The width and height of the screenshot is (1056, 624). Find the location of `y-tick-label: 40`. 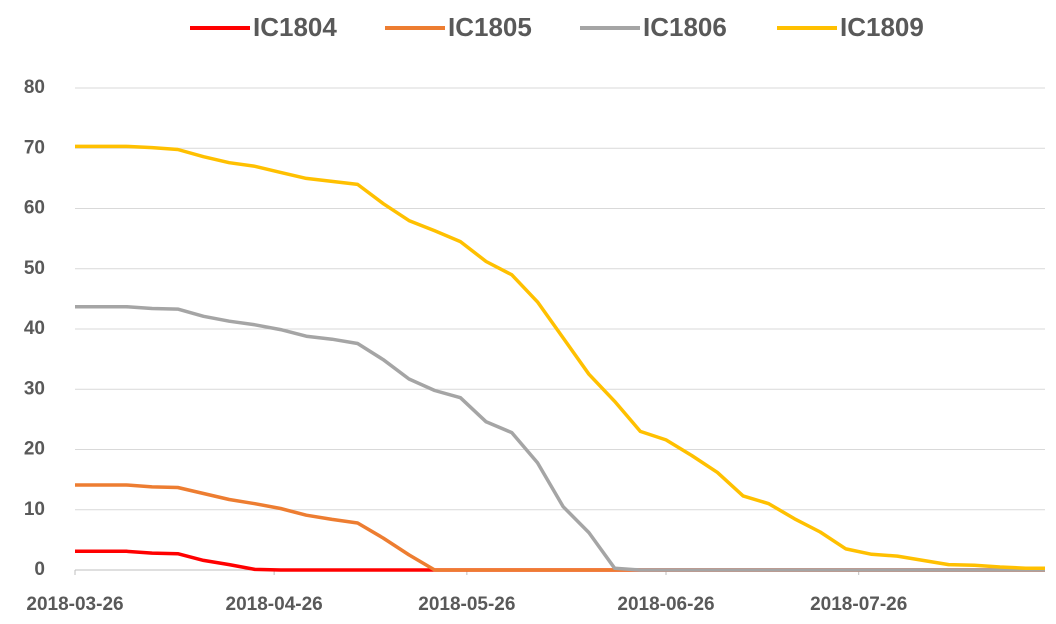

y-tick-label: 40 is located at coordinates (34, 328).